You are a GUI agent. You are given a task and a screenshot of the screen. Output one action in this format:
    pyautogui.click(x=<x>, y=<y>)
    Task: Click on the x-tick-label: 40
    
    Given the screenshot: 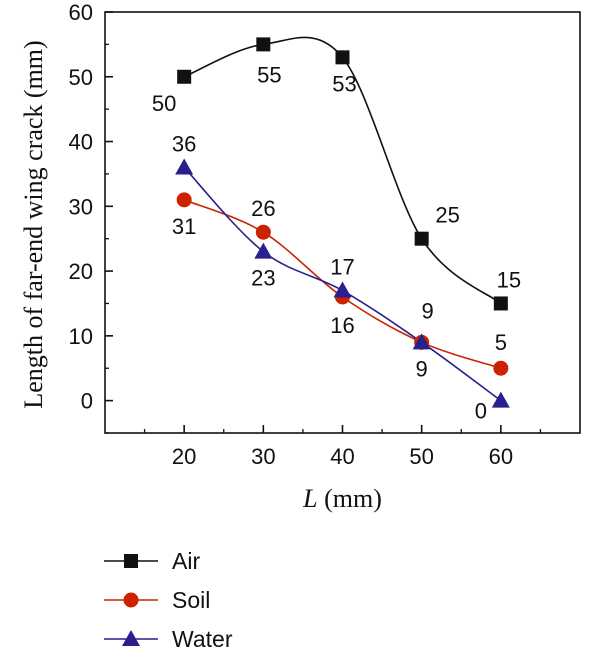 What is the action you would take?
    pyautogui.click(x=342, y=456)
    